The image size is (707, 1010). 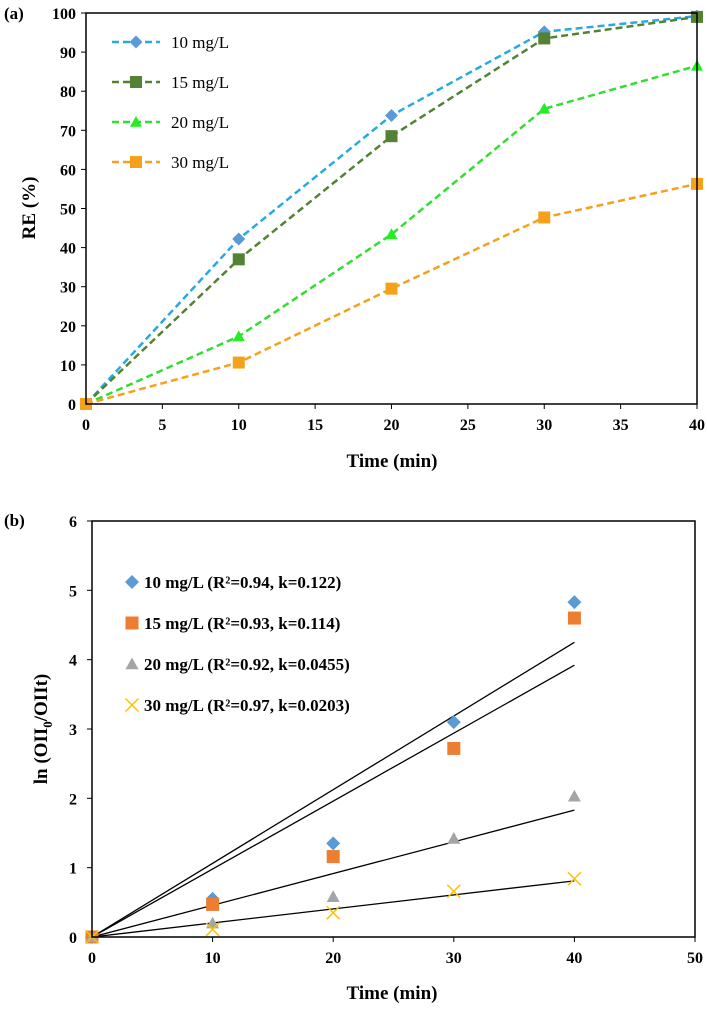 What do you see at coordinates (213, 958) in the screenshot?
I see `panel-b-x-tick-label: 10` at bounding box center [213, 958].